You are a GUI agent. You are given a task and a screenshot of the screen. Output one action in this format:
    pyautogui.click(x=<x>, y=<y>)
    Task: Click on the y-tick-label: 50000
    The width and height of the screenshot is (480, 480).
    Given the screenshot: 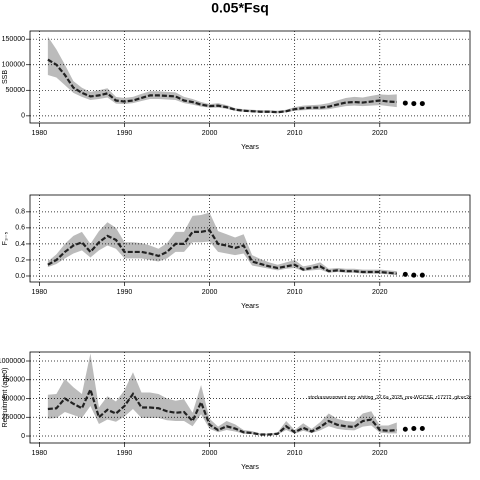 What is the action you would take?
    pyautogui.click(x=16, y=90)
    